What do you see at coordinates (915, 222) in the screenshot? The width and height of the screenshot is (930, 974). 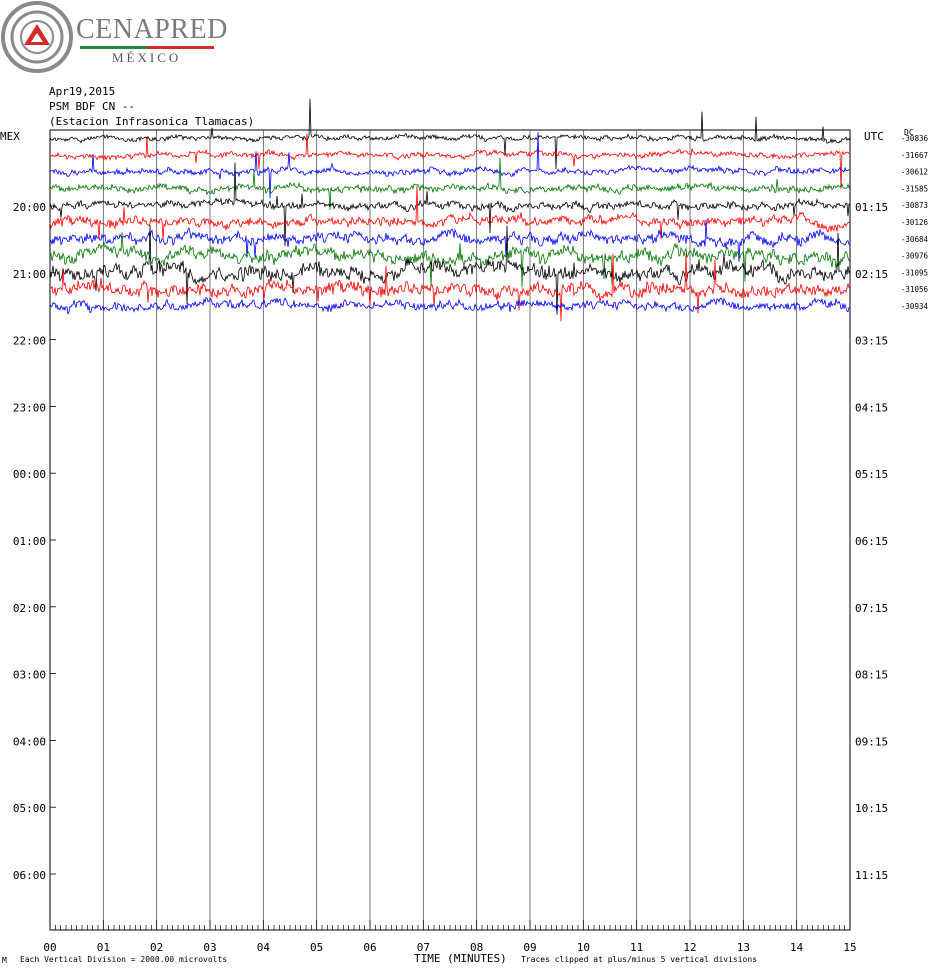 I see `dc-offset-label: -30126` at bounding box center [915, 222].